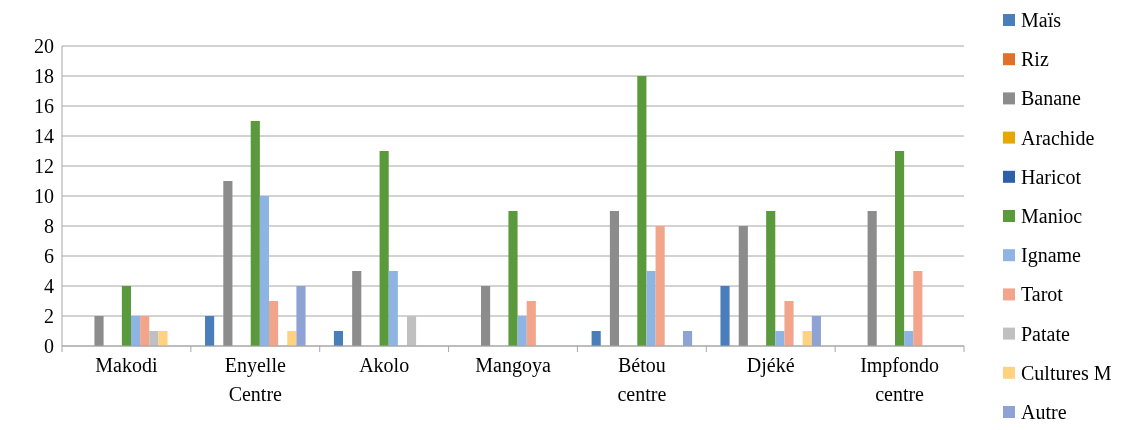 The image size is (1146, 430). I want to click on legend-label: Igname, so click(1051, 256).